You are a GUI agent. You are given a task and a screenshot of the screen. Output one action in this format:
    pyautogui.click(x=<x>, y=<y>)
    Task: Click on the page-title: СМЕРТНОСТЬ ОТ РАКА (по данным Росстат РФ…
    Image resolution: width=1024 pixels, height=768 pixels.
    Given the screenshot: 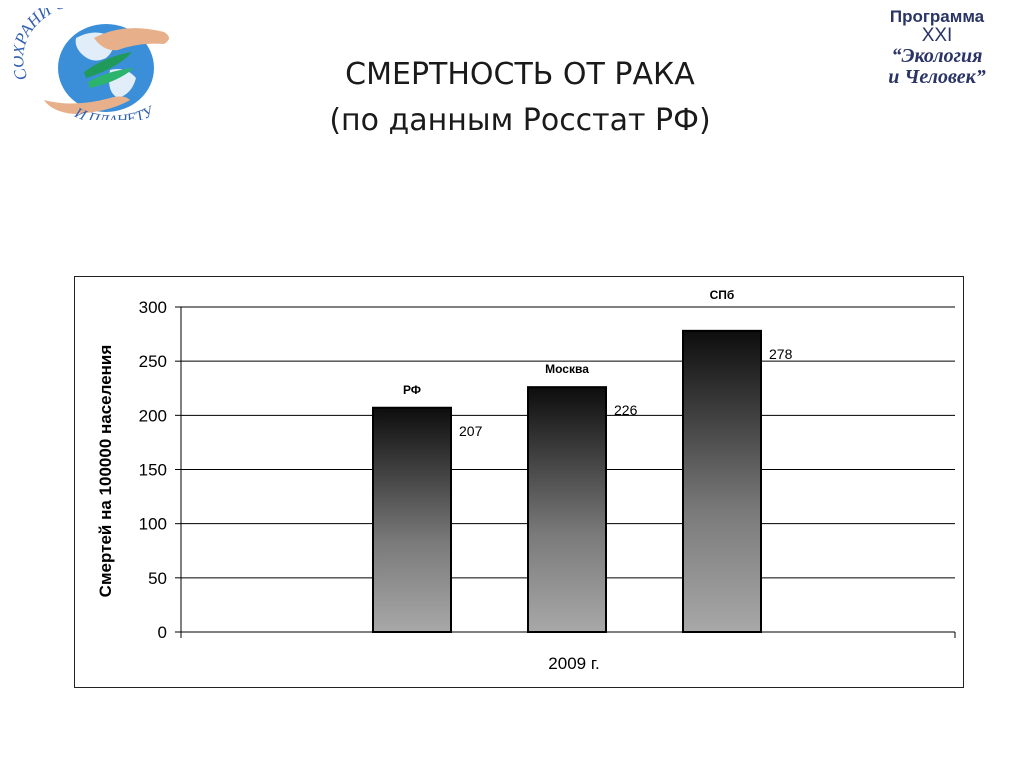 What is the action you would take?
    pyautogui.click(x=520, y=98)
    